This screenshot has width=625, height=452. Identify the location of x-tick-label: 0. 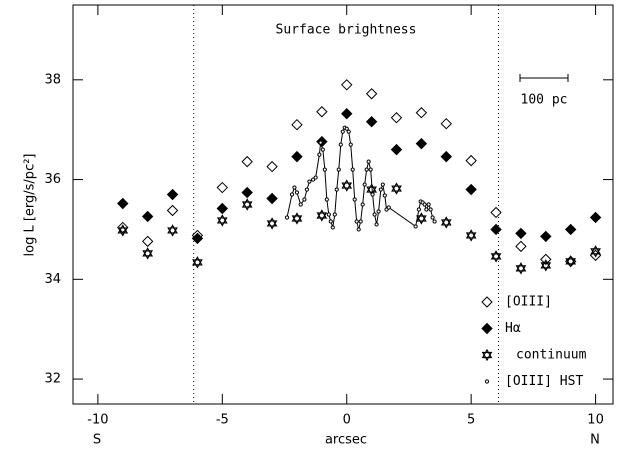
(347, 420).